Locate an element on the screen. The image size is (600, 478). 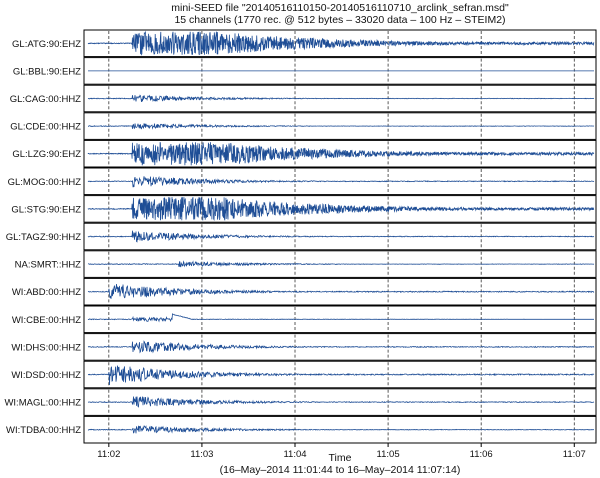
channel-label: WI:TDBA:00:HHZ is located at coordinates (43, 430).